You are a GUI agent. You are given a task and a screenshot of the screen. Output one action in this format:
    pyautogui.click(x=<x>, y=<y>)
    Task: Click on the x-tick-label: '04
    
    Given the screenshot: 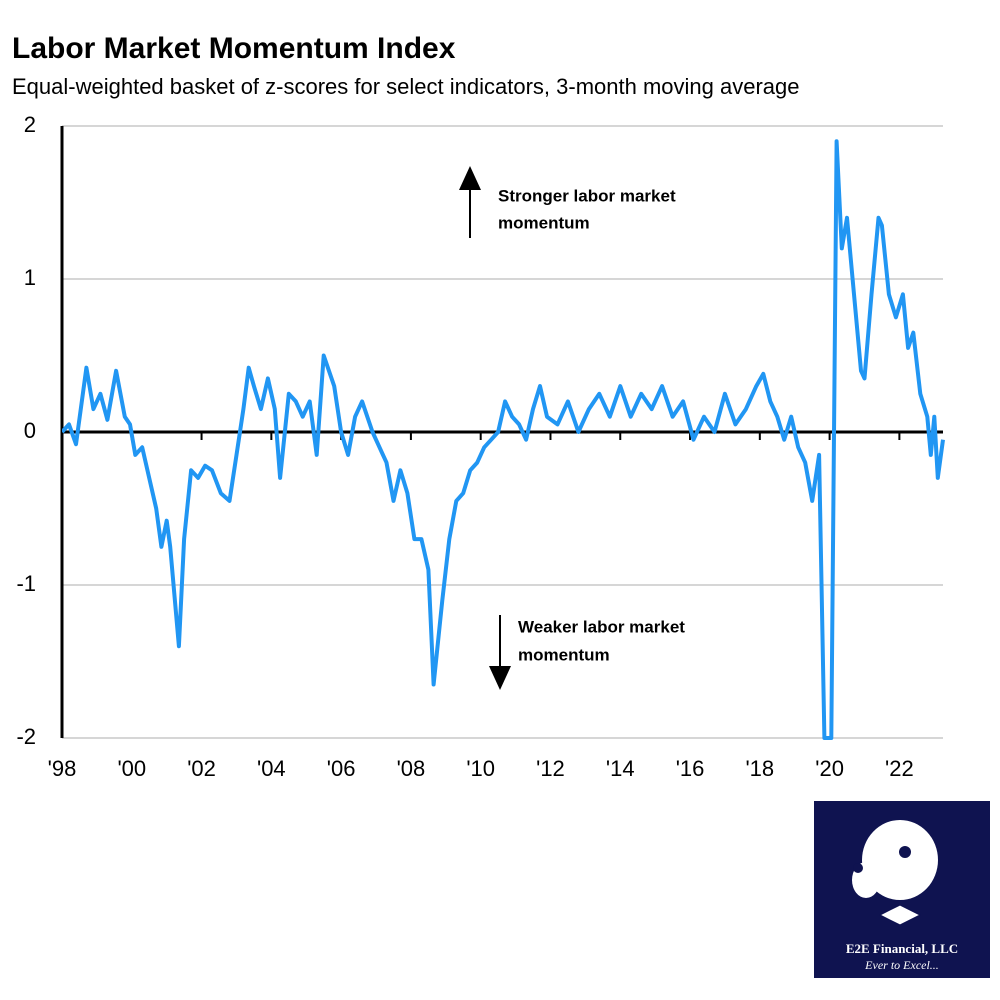 What is the action you would take?
    pyautogui.click(x=271, y=768)
    